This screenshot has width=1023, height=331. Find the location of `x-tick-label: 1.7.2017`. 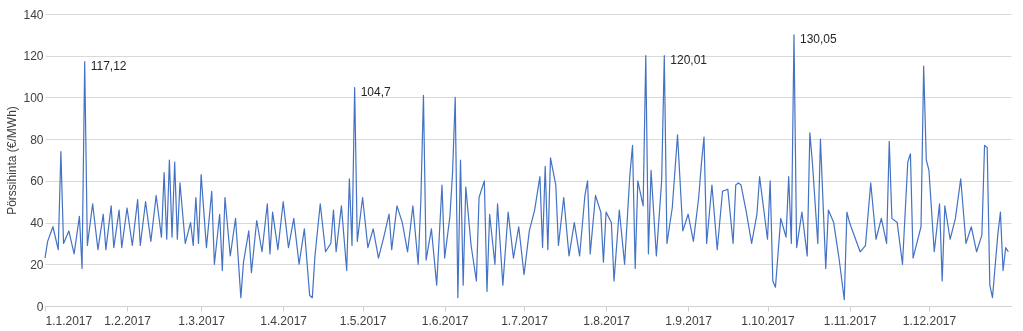

x-tick-label: 1.7.2017 is located at coordinates (525, 320).